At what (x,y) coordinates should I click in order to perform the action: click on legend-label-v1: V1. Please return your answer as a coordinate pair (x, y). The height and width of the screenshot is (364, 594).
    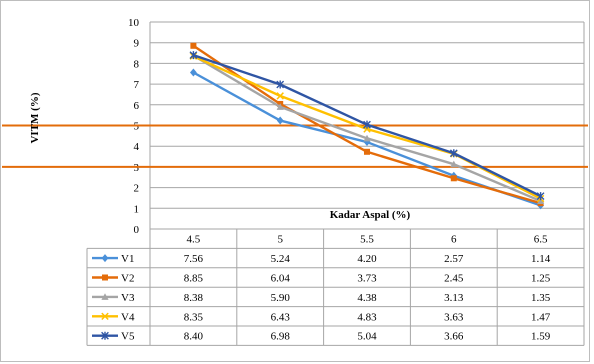
    Looking at the image, I should click on (127, 259).